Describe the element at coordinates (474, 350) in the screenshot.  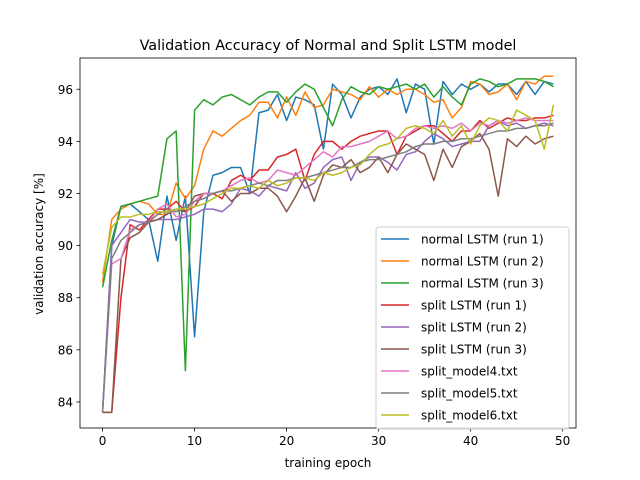
I see `legend-label: split LSTM (run 3)` at that location.